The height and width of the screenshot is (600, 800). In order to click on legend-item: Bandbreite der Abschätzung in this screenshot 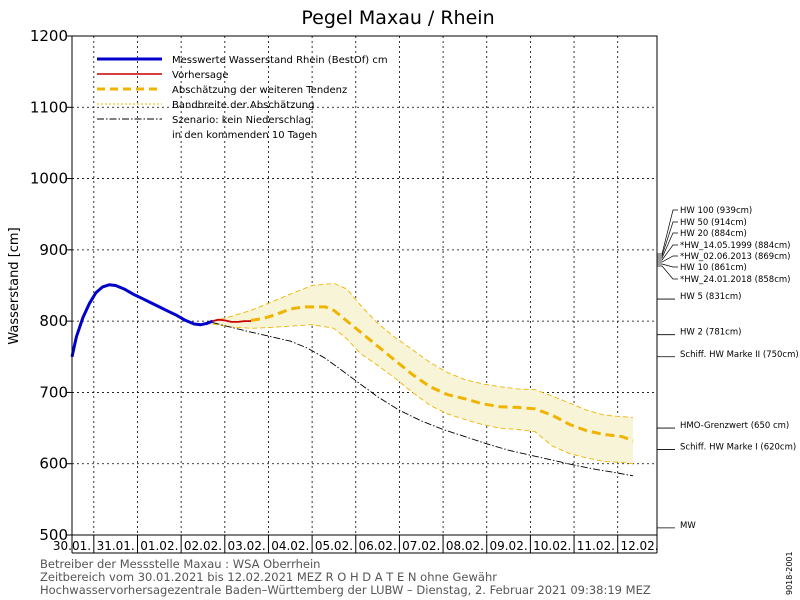, I will do `click(243, 105)`.